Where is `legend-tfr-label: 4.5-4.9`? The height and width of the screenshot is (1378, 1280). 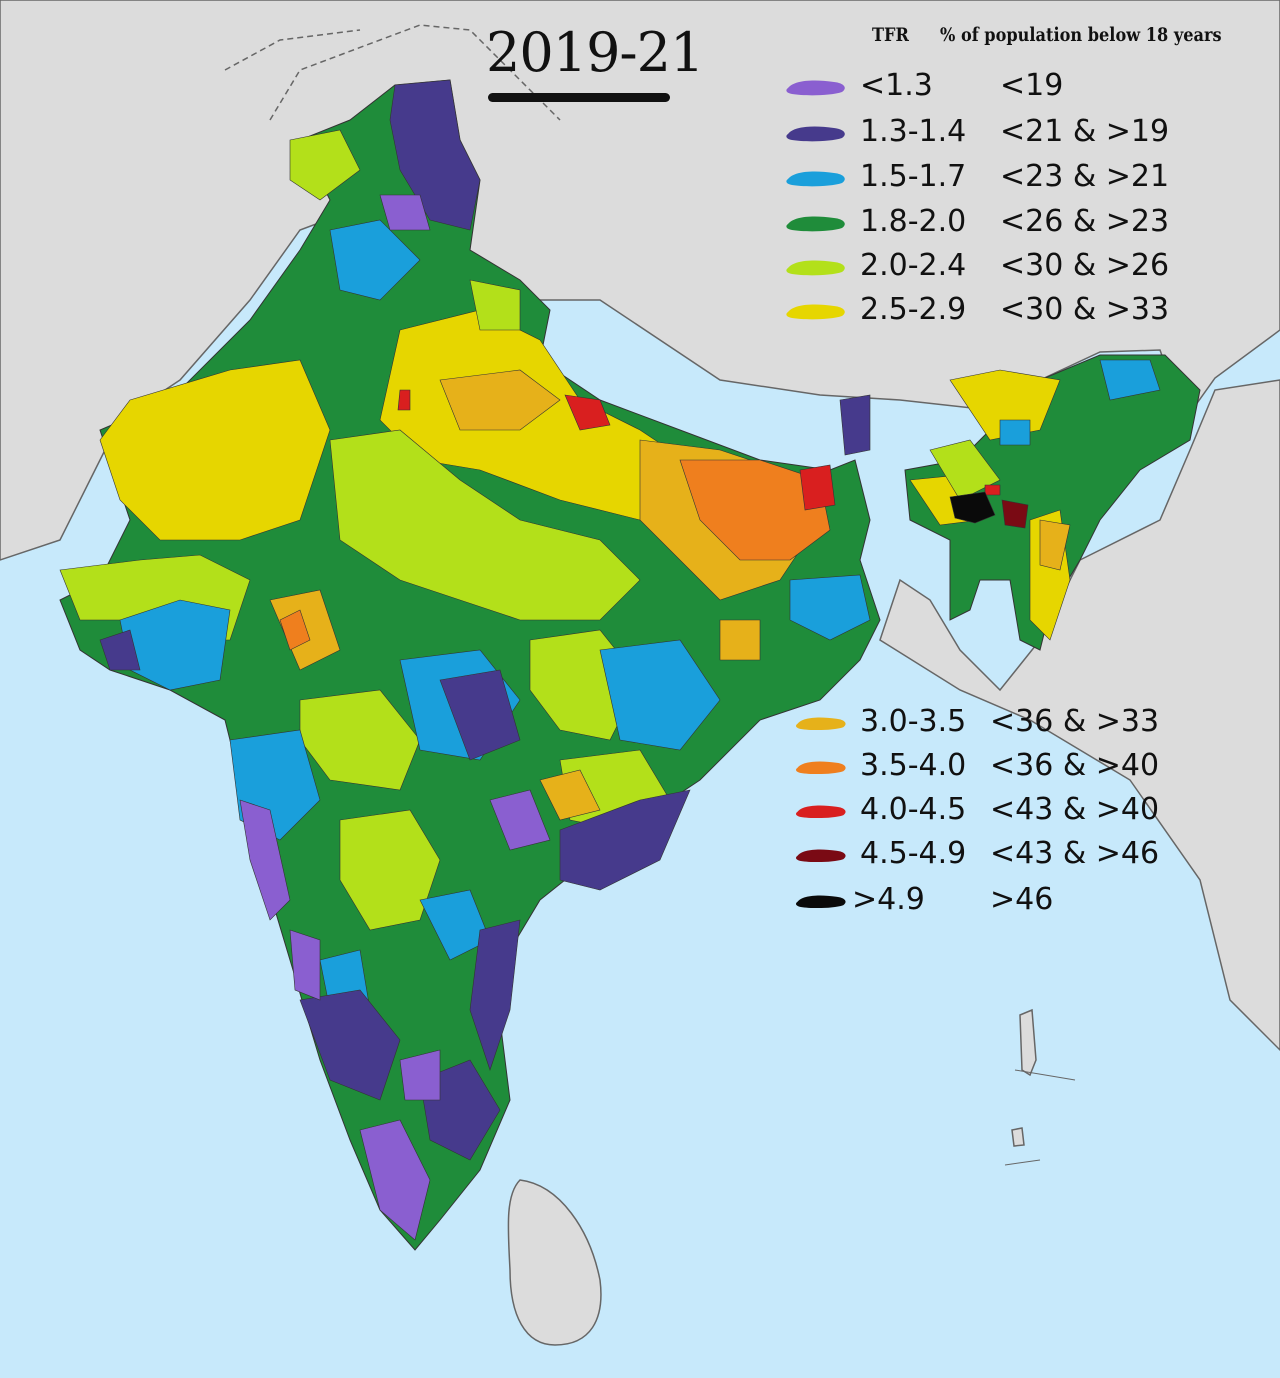 legend-tfr-label: 4.5-4.9 is located at coordinates (913, 853).